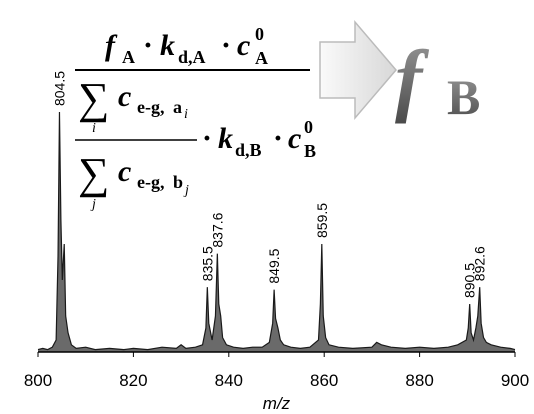 Image resolution: width=534 pixels, height=414 pixels. What do you see at coordinates (470, 280) in the screenshot?
I see `peak-label: 890.5` at bounding box center [470, 280].